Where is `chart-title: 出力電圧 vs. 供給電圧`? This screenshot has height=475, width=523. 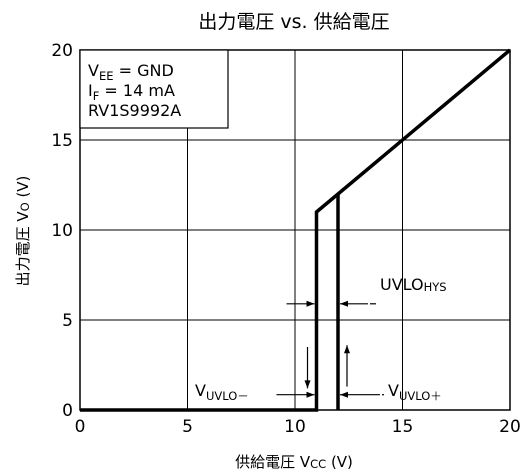
chart-title: 出力電圧 vs. 供給電圧 is located at coordinates (293, 22).